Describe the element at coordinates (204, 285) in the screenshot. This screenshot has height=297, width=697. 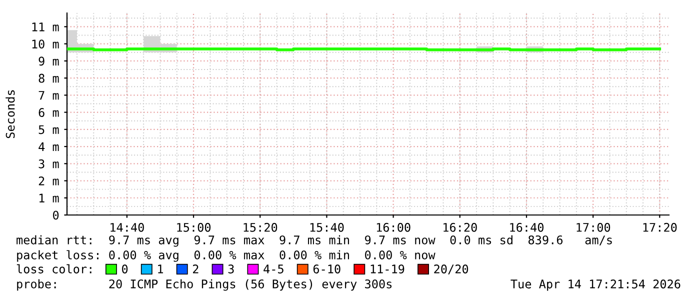
I see `text: probe: 20 ICMP Echo Pings (56 Bytes) every 300s` at that location.